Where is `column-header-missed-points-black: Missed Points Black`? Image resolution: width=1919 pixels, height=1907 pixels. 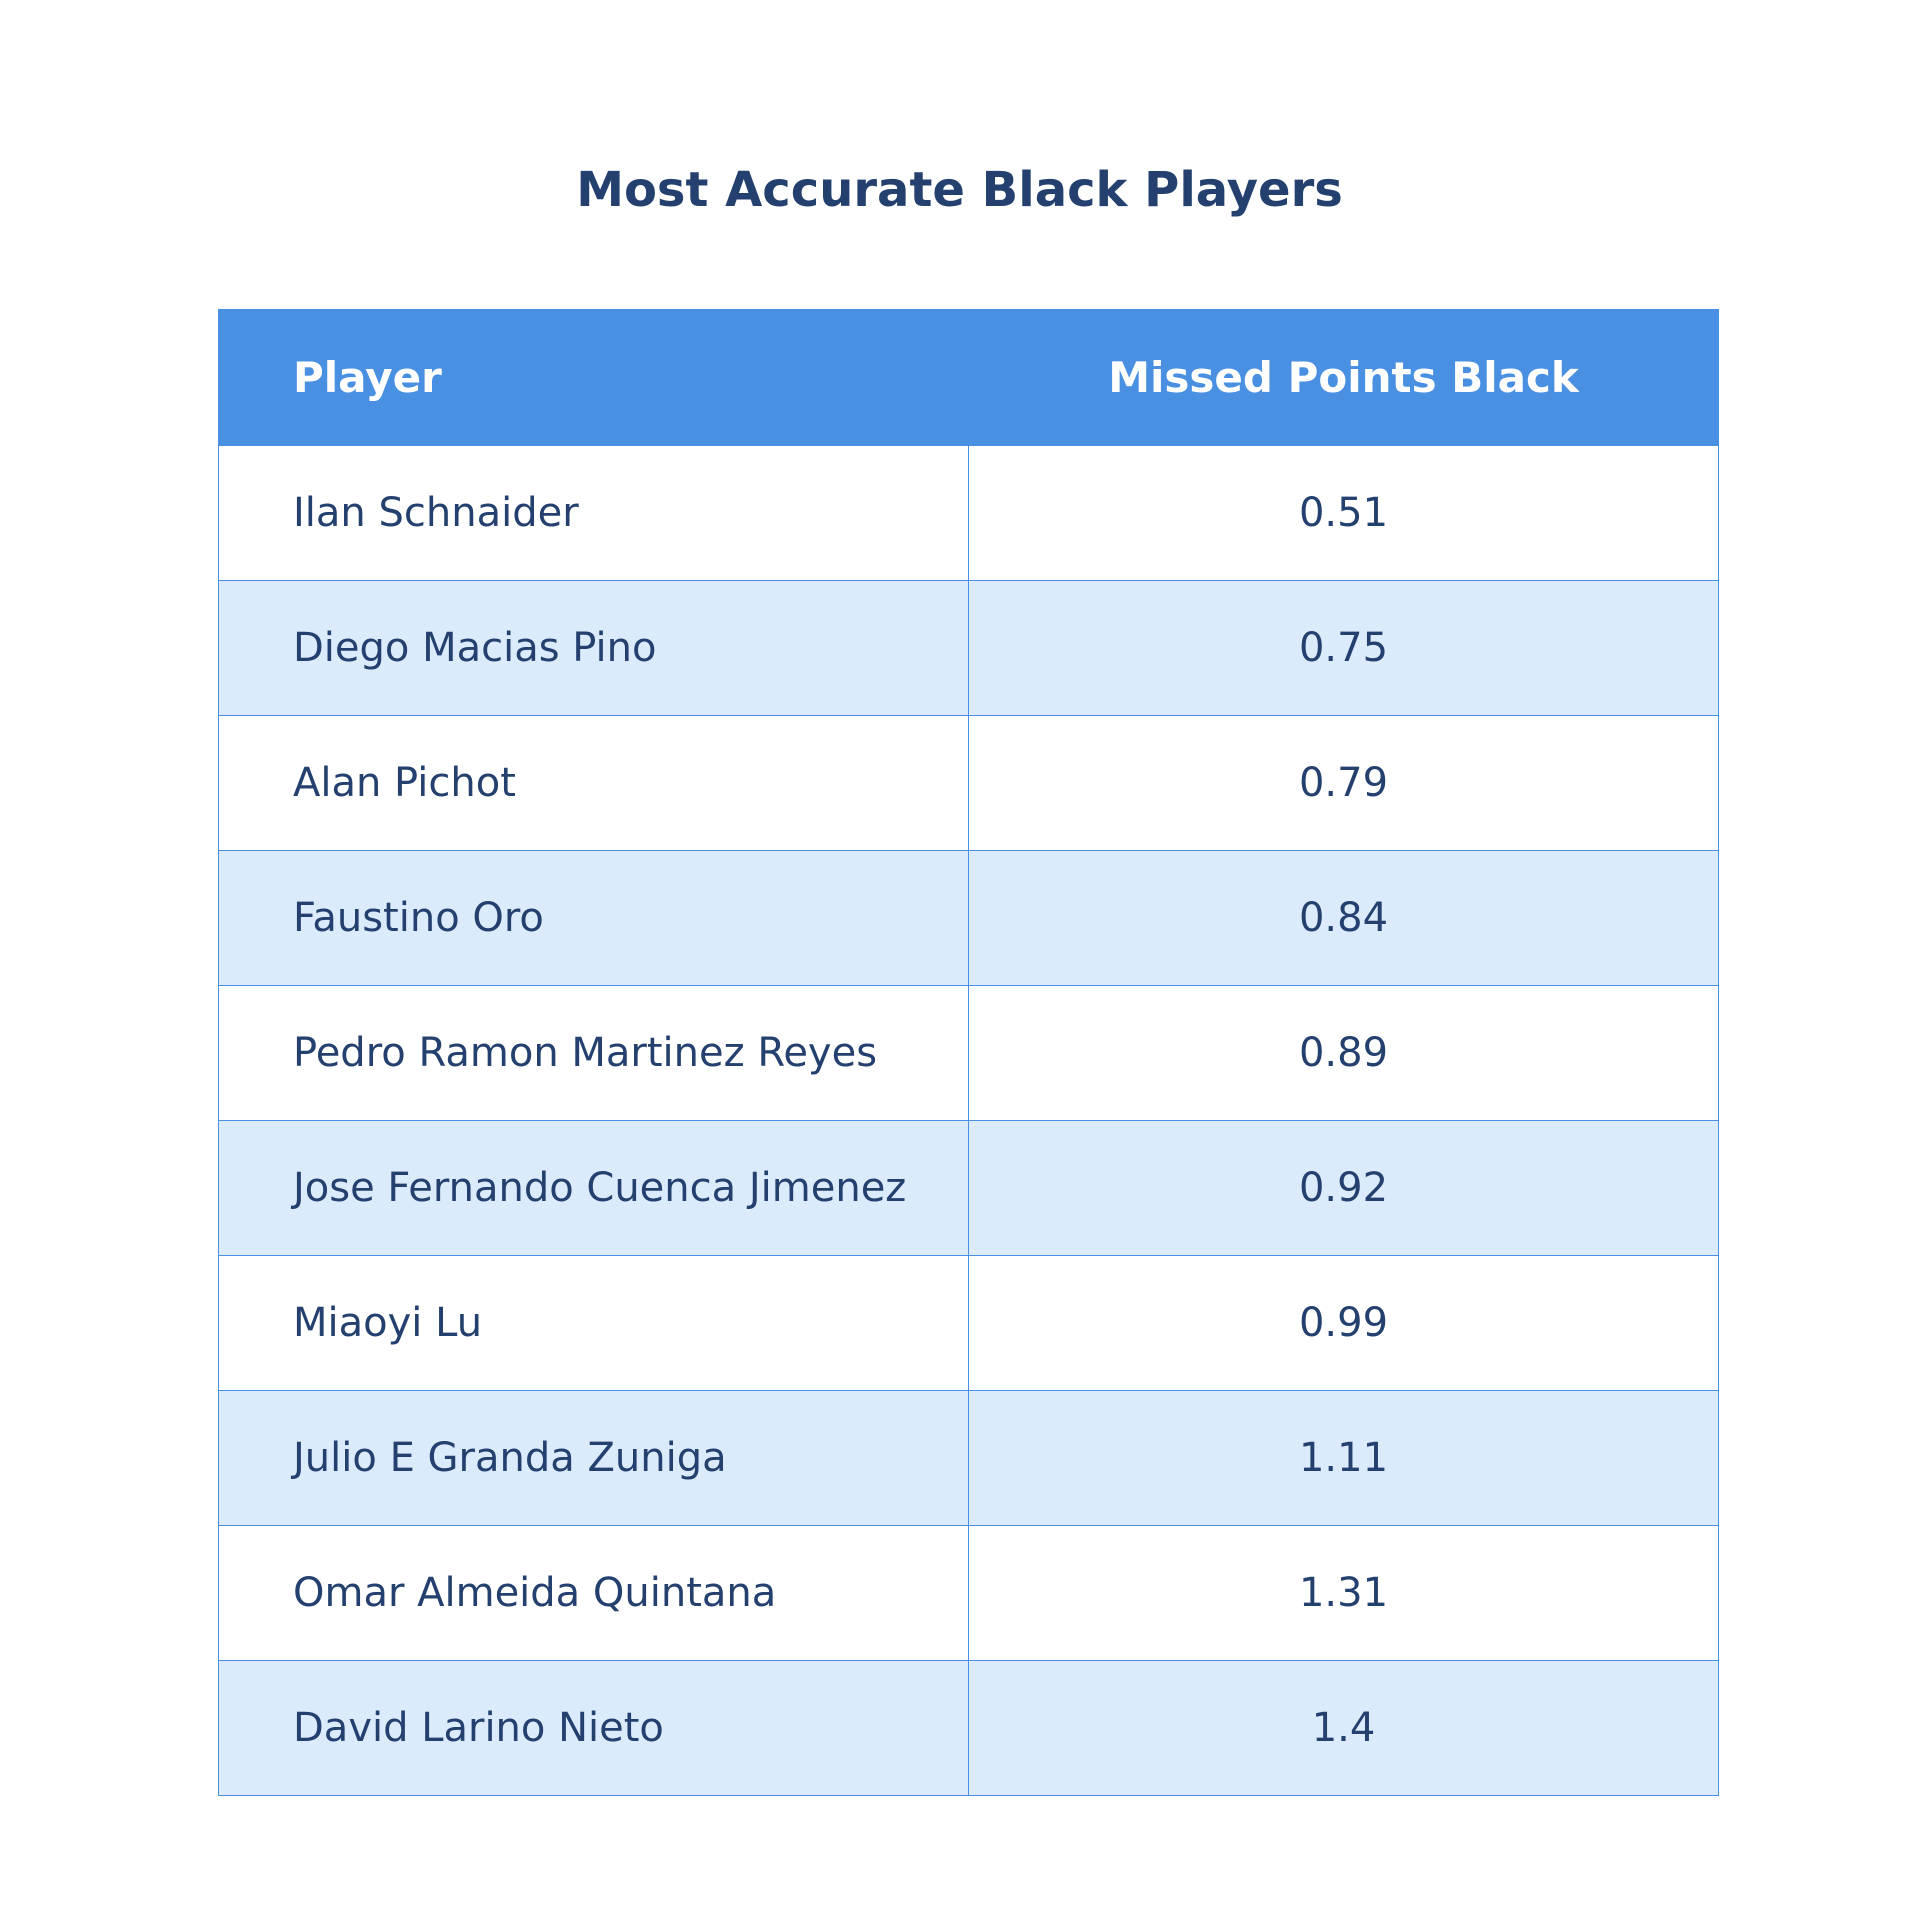 column-header-missed-points-black: Missed Points Black is located at coordinates (1343, 377).